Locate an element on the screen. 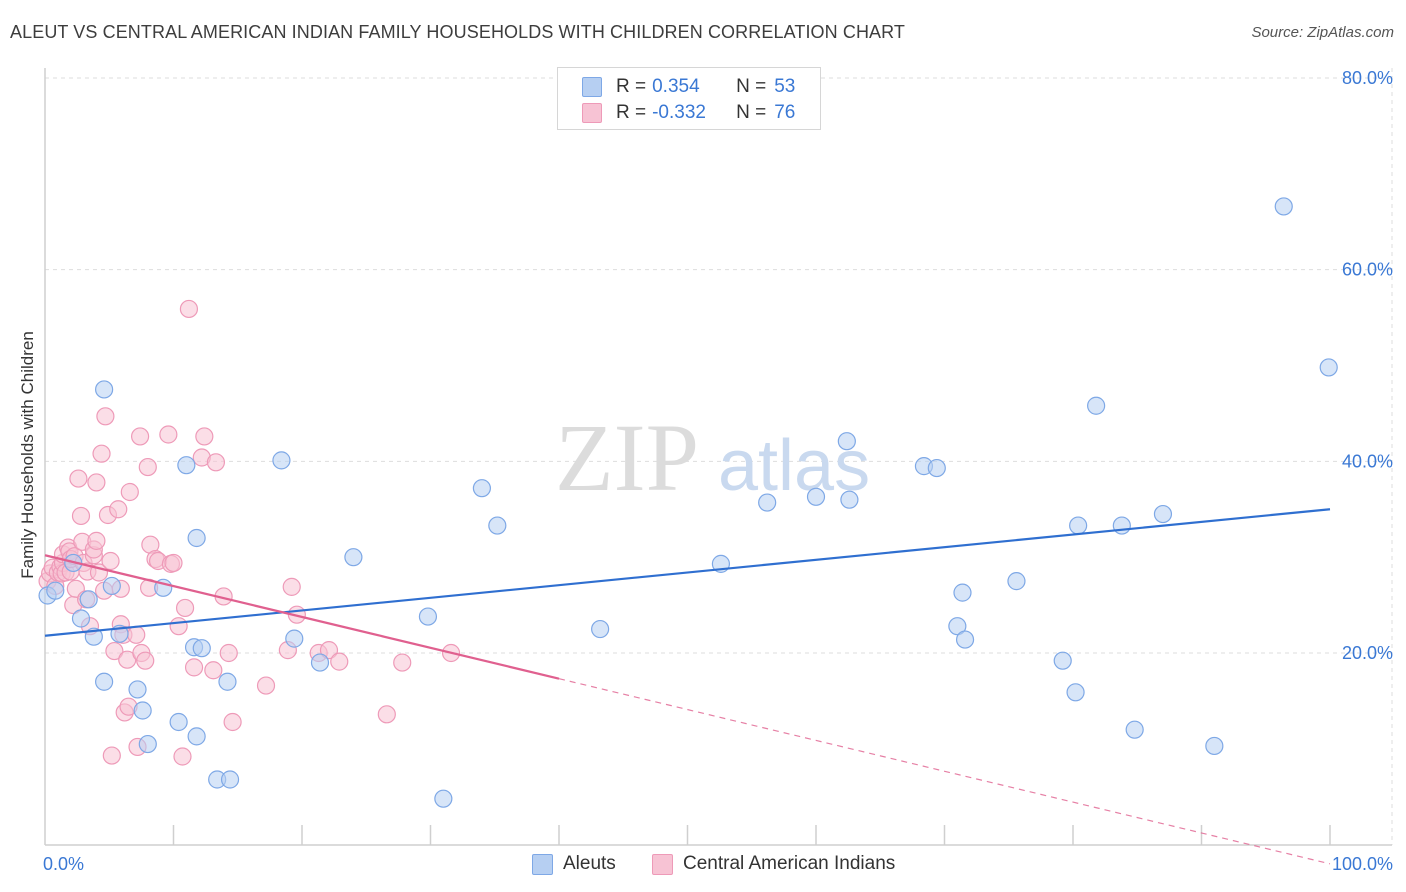  bottom-legend-aleuts: Aleuts is located at coordinates (574, 864).